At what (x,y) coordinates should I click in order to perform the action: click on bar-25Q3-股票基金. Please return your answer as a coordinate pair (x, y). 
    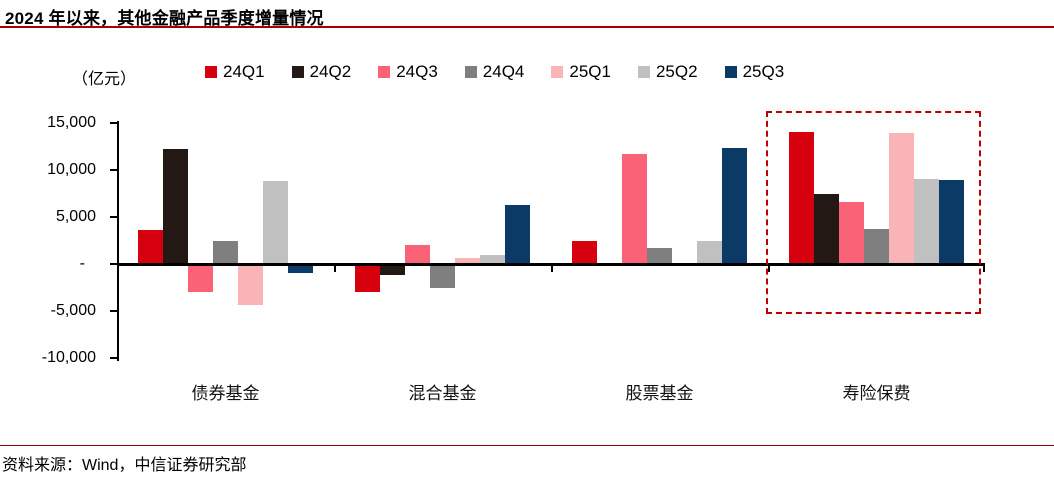
    Looking at the image, I should click on (734, 206).